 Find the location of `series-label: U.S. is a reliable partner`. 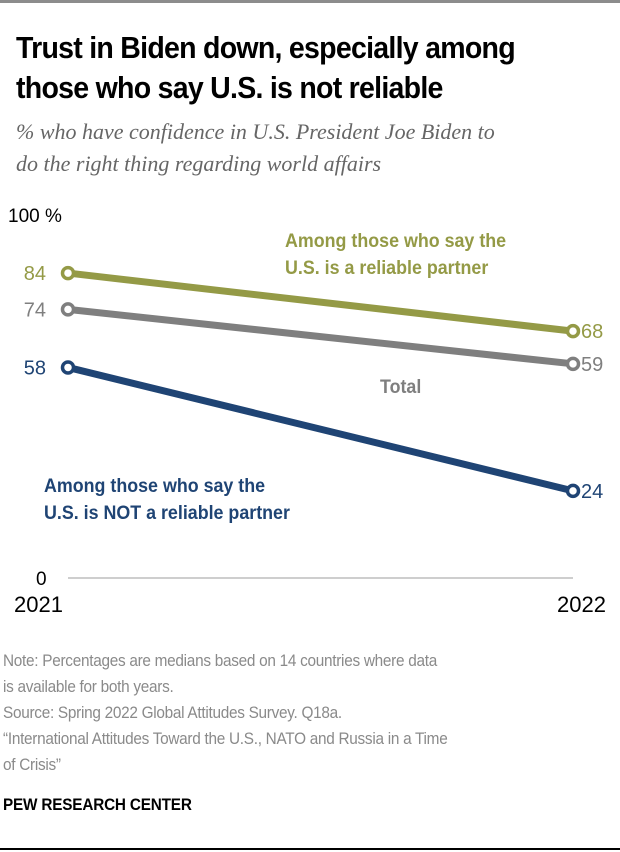

series-label: U.S. is a reliable partner is located at coordinates (386, 267).